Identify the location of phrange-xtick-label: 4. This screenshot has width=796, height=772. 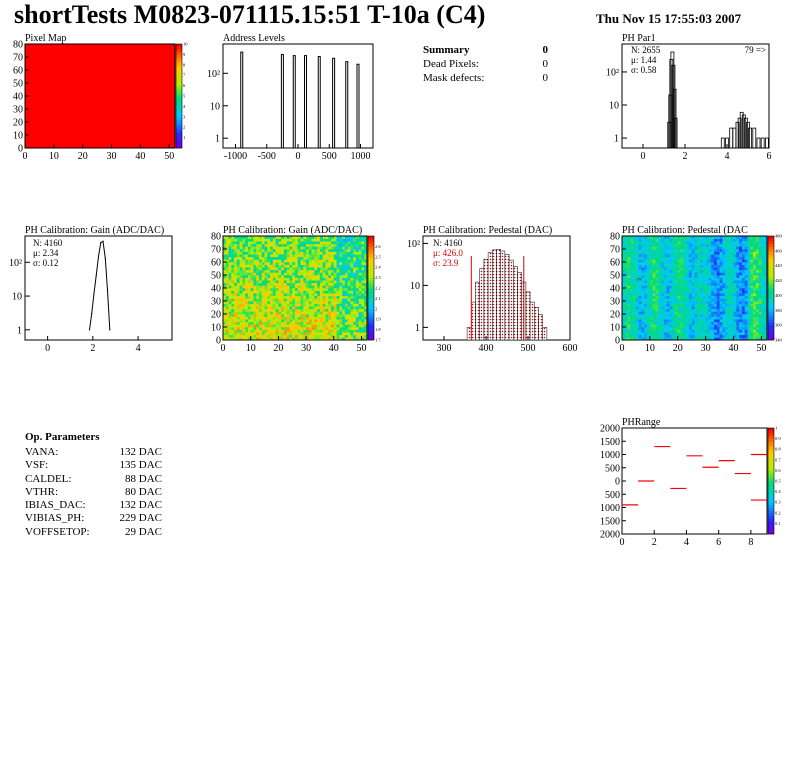
(686, 542).